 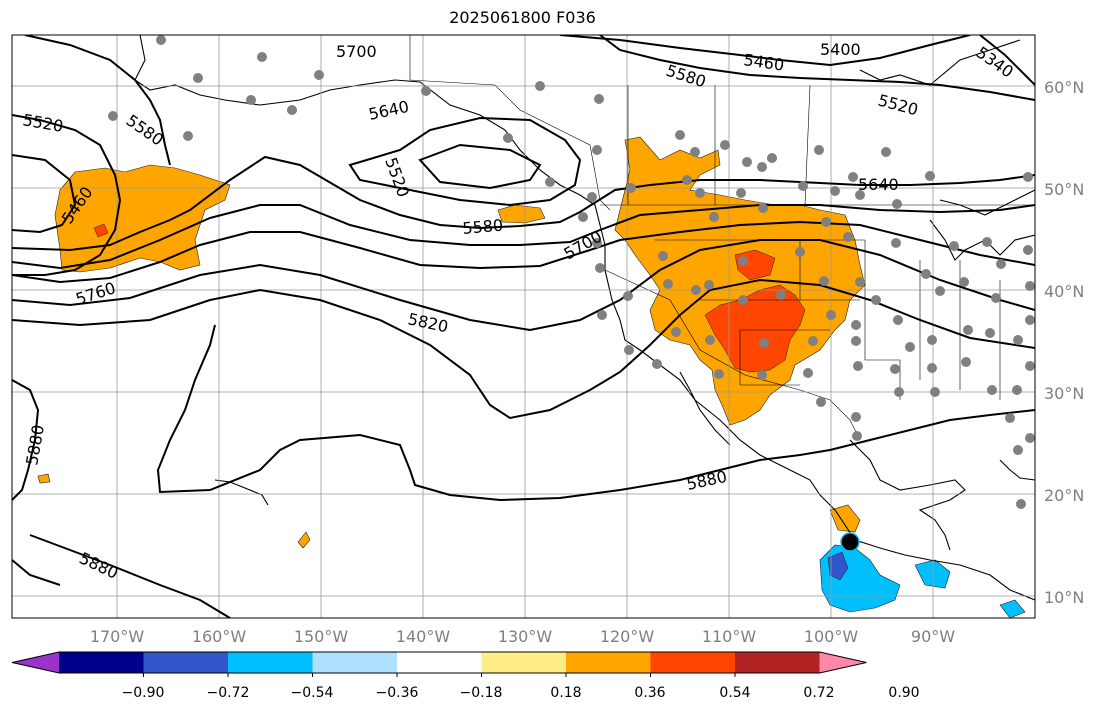 I want to click on colorbar-tick-label: 0.36, so click(x=649, y=693).